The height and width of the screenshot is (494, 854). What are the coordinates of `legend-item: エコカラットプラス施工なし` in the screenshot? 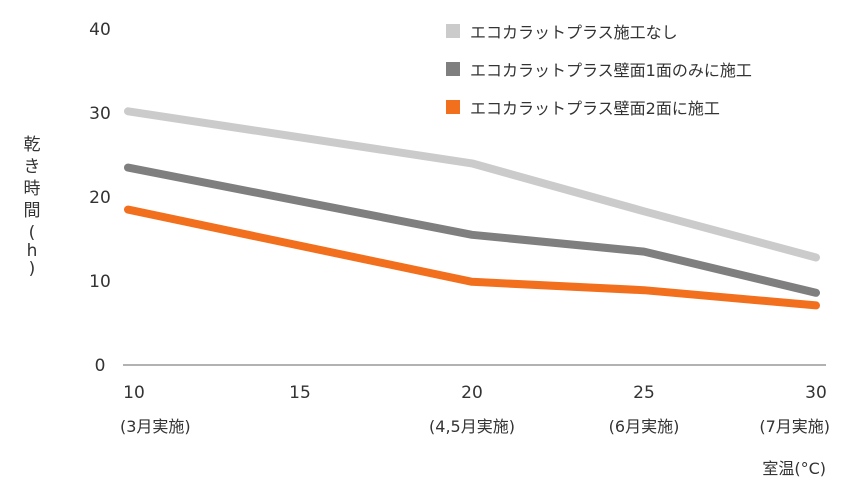 It's located at (562, 31).